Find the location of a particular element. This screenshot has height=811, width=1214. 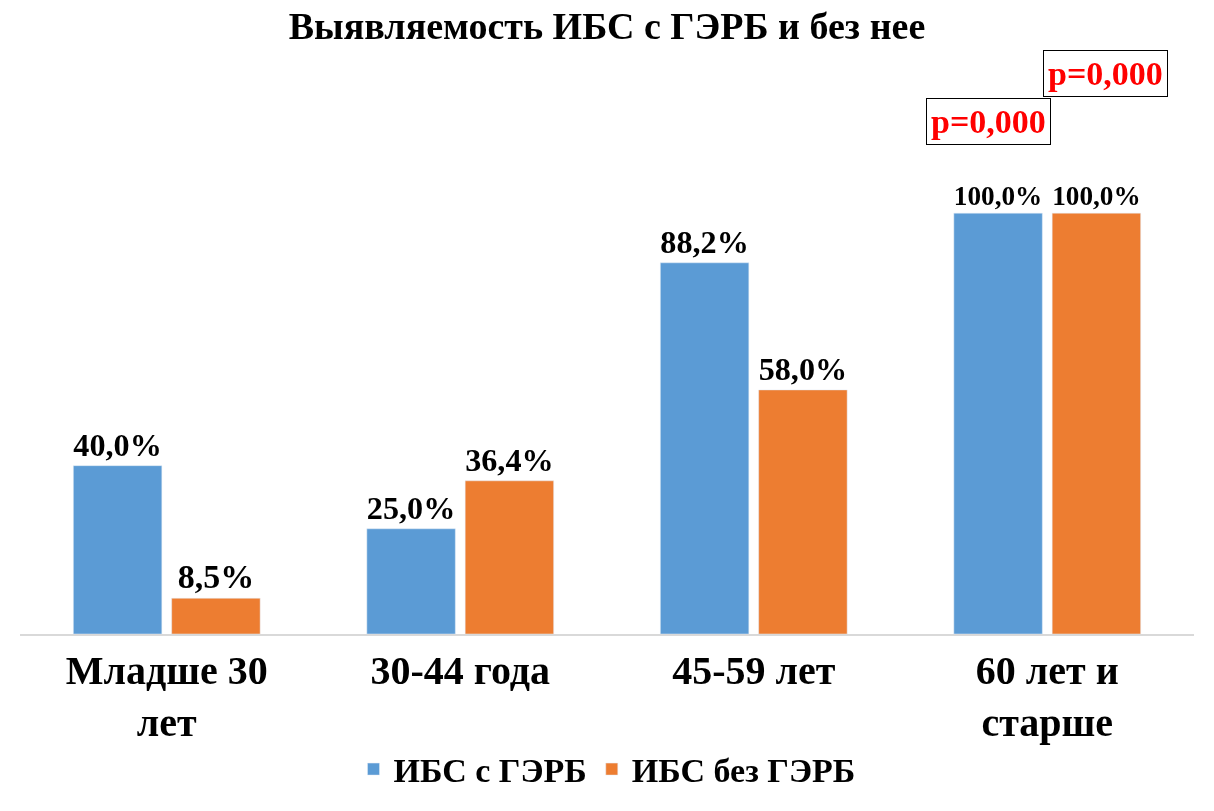

x-tick-label: 45-59 лет is located at coordinates (754, 670).